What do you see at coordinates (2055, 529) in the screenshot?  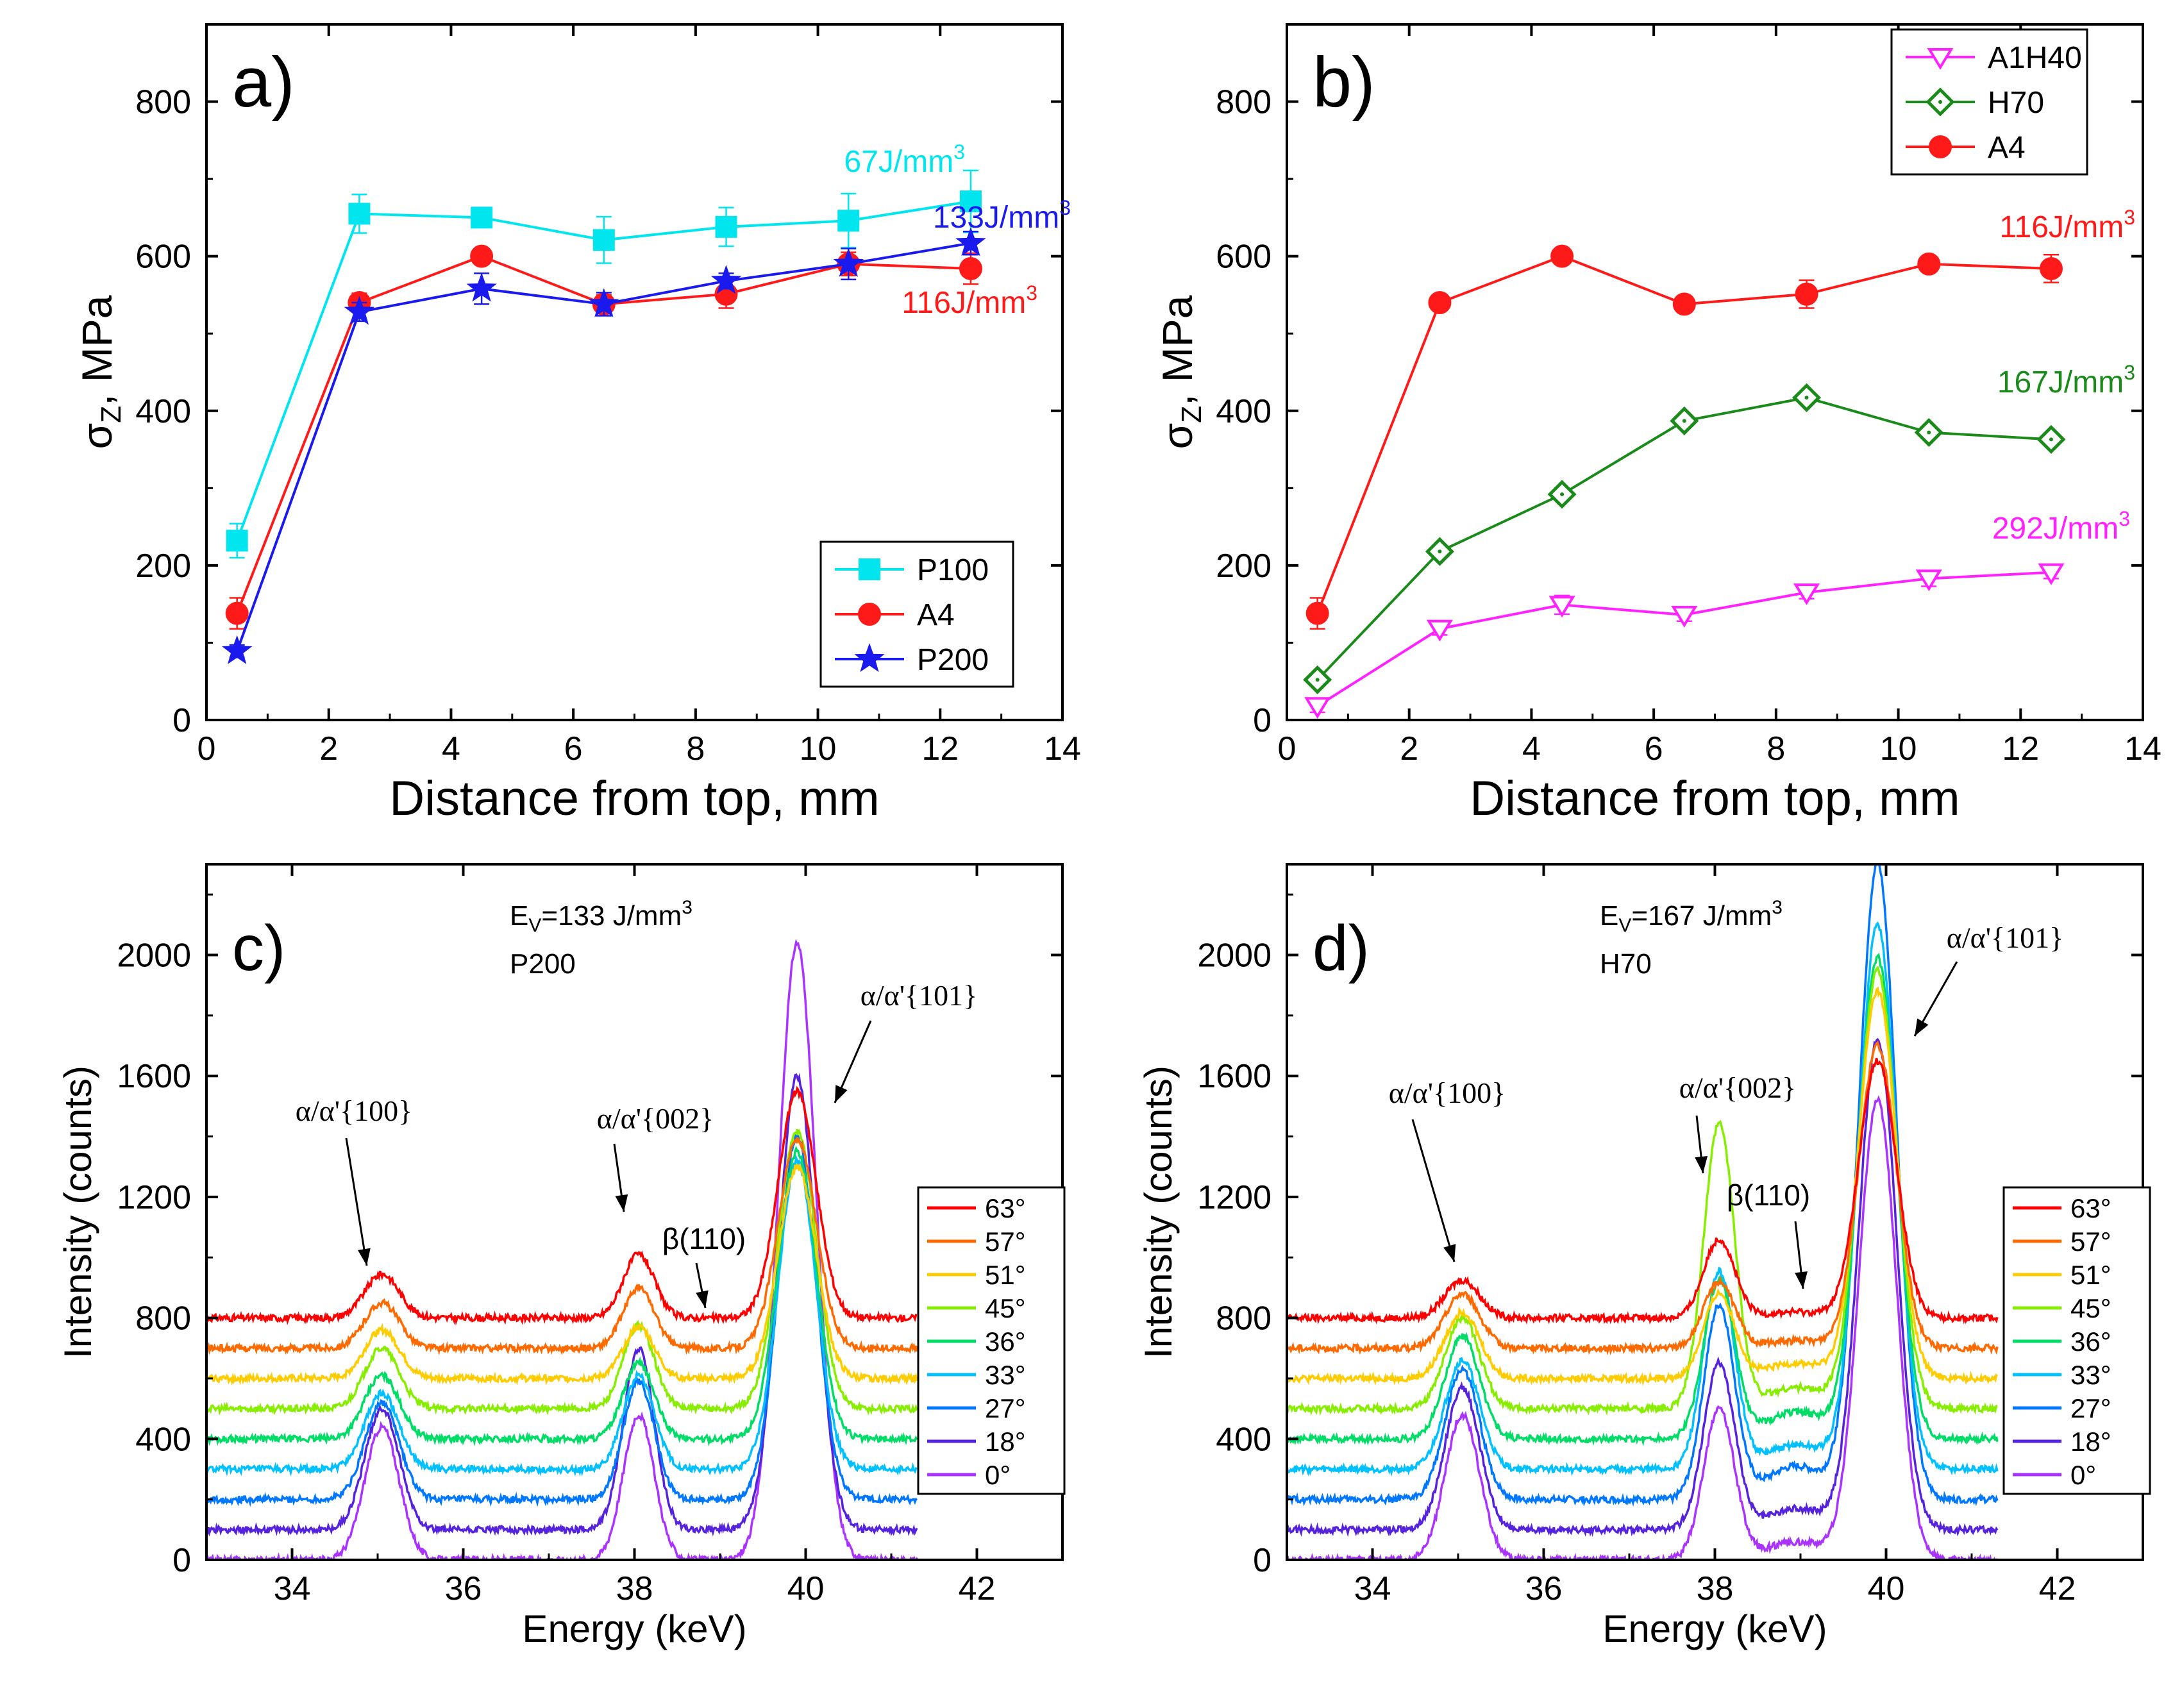 I see `energy-annotation-text: 292J/mm` at bounding box center [2055, 529].